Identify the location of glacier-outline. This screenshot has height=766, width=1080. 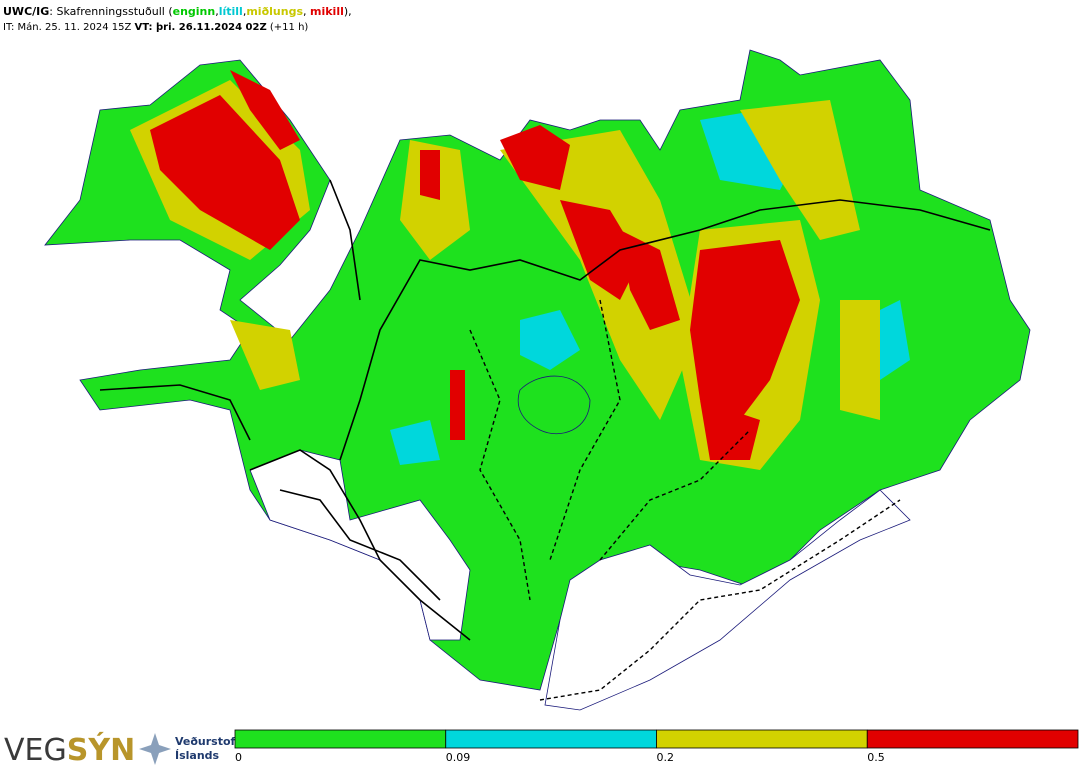
(554, 404).